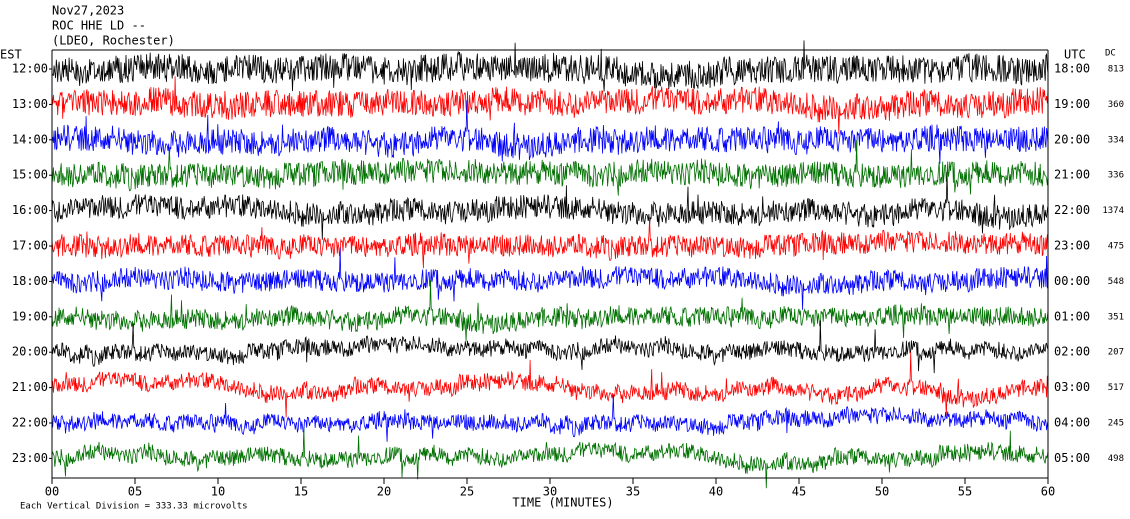  What do you see at coordinates (633, 492) in the screenshot?
I see `x-tick-label: 35` at bounding box center [633, 492].